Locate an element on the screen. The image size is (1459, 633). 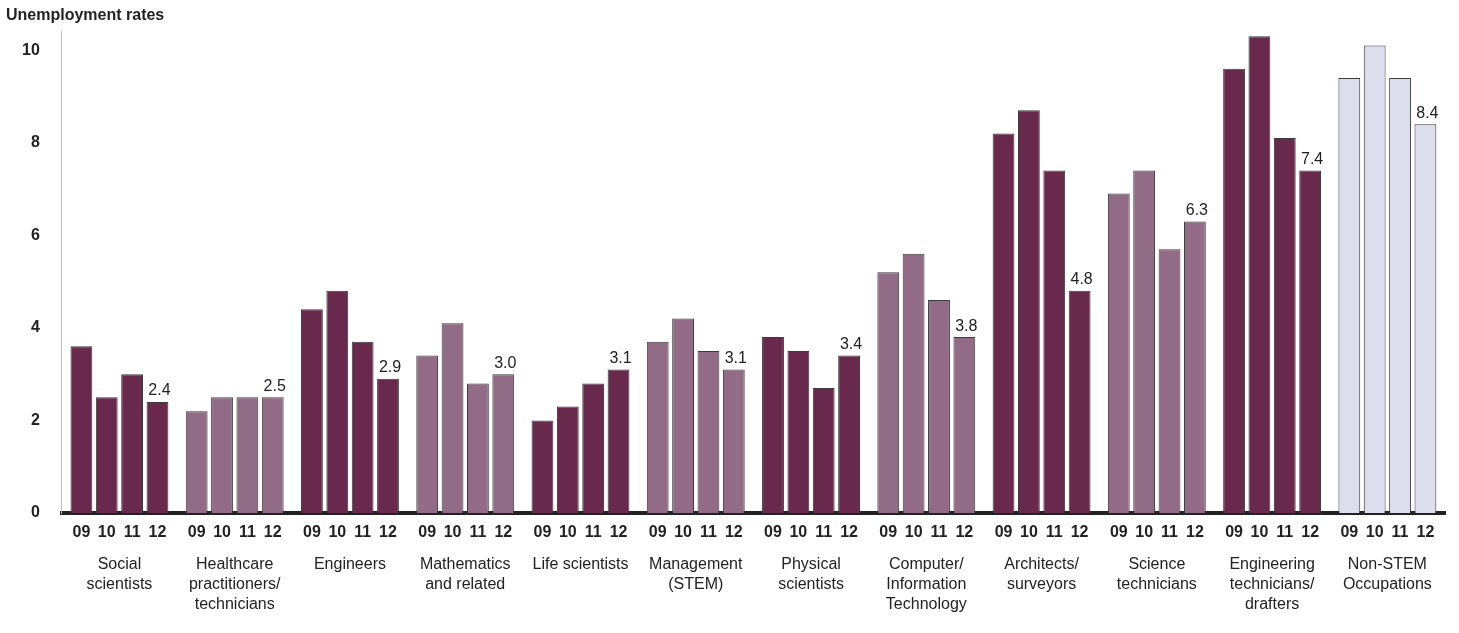
y-tick-label: 6 is located at coordinates (35, 234).